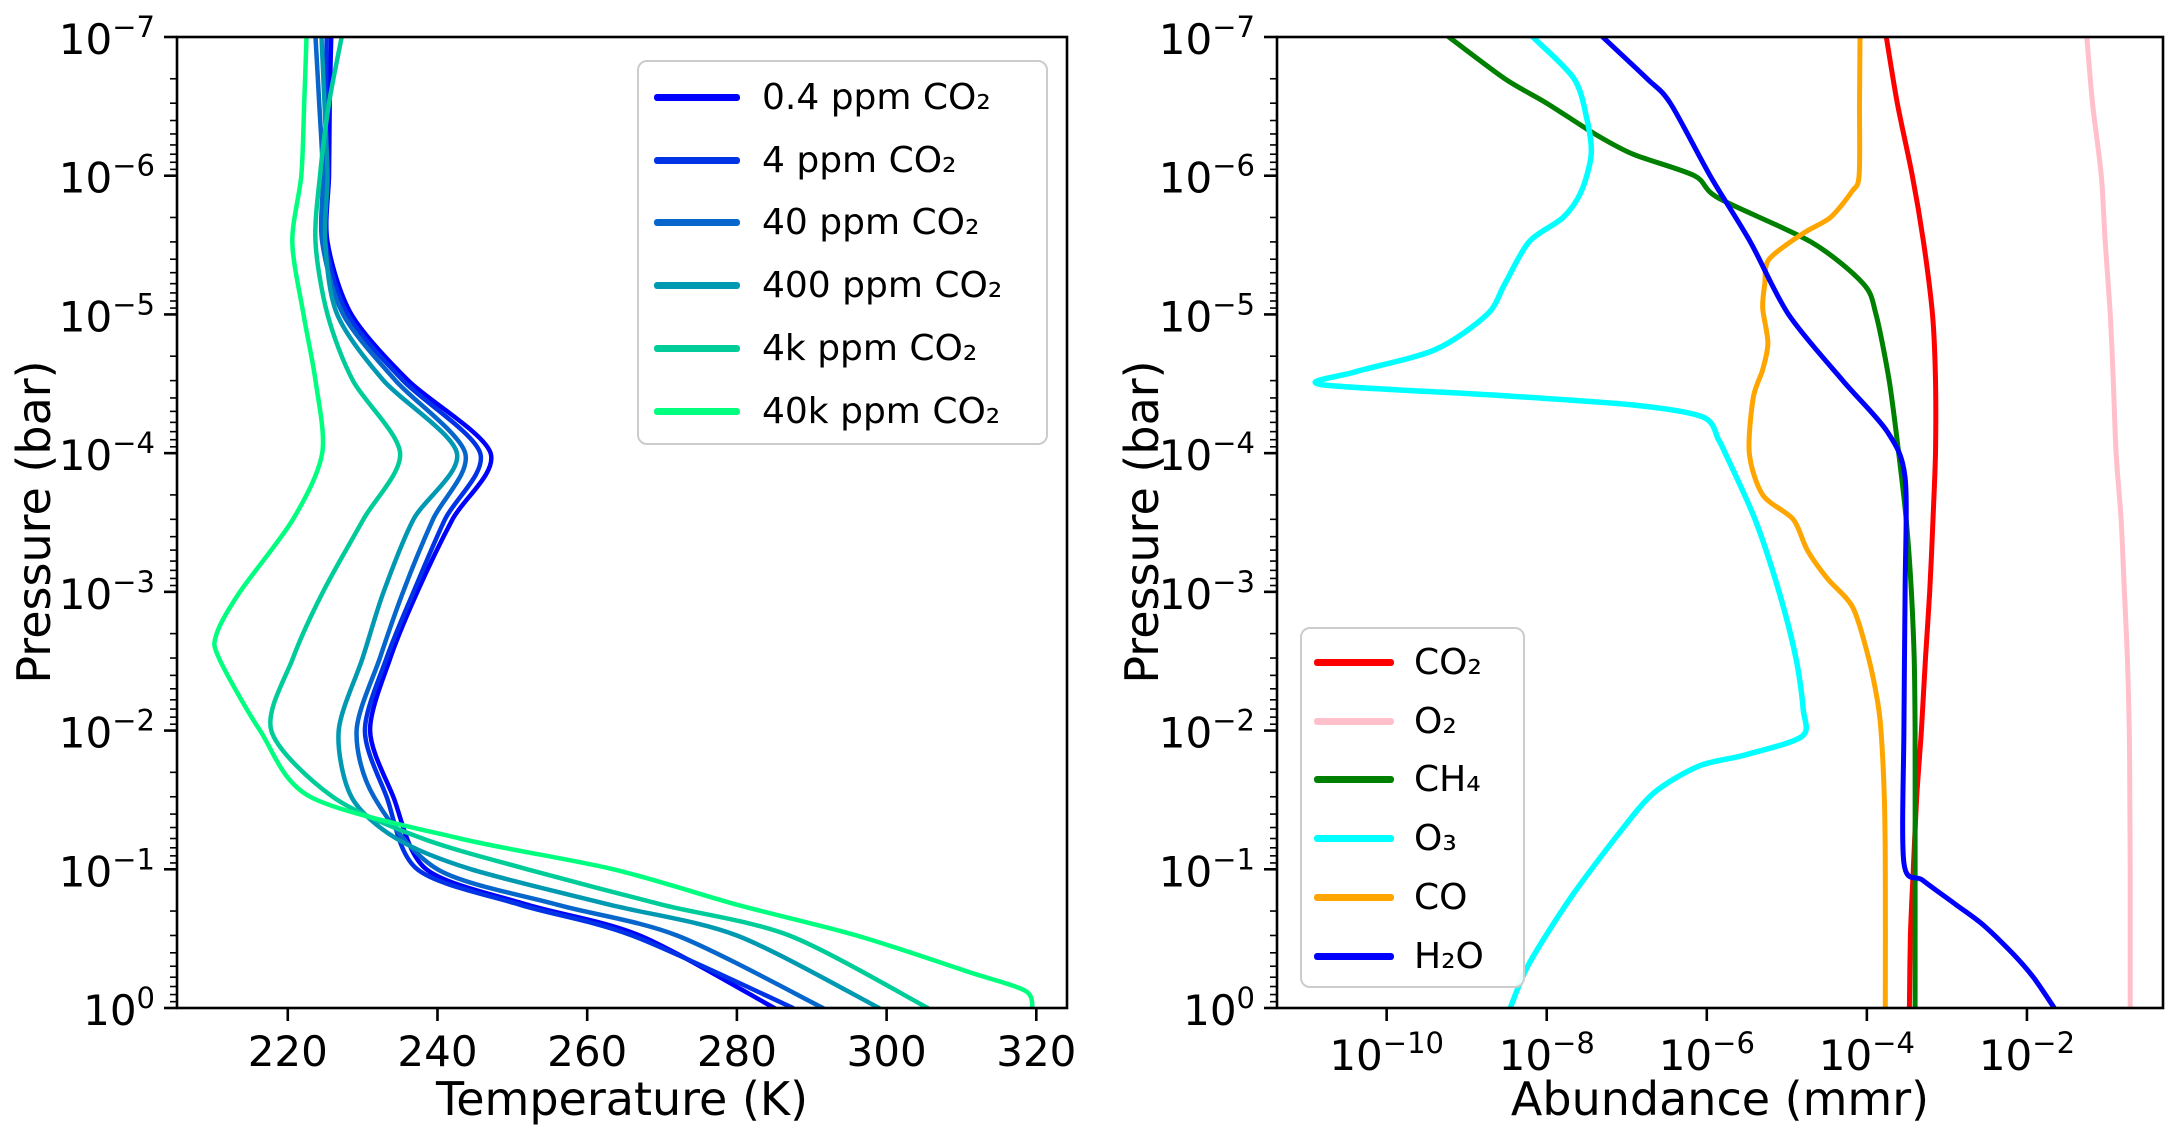  I want to click on legend-item-40-ppm-co-: 40 ppm CO₂, so click(842, 223).